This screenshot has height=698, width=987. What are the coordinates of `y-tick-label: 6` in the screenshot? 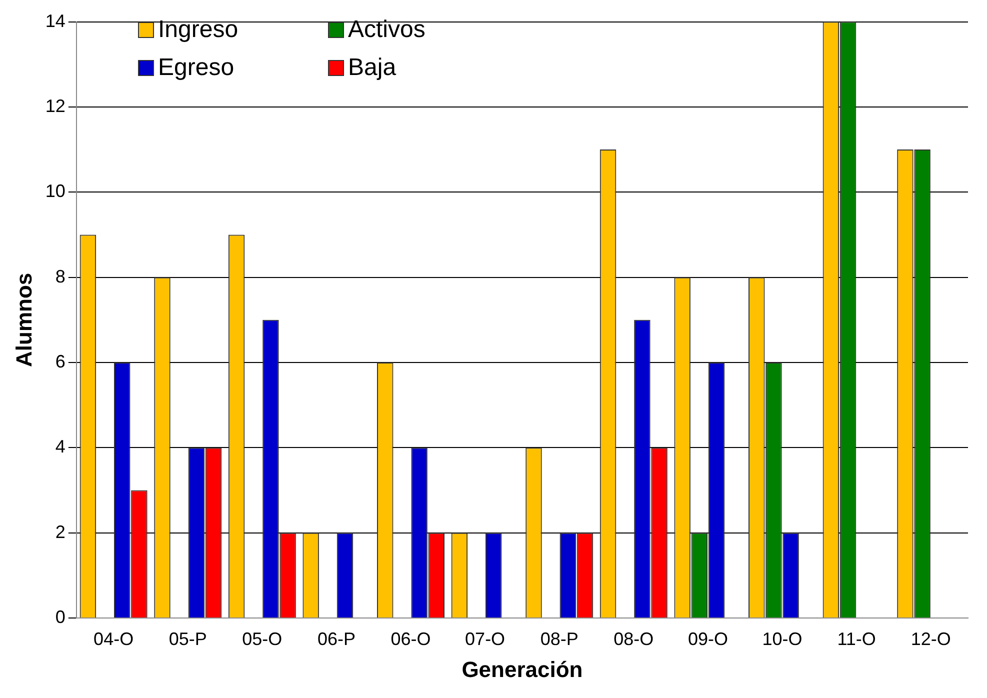 It's located at (60, 361).